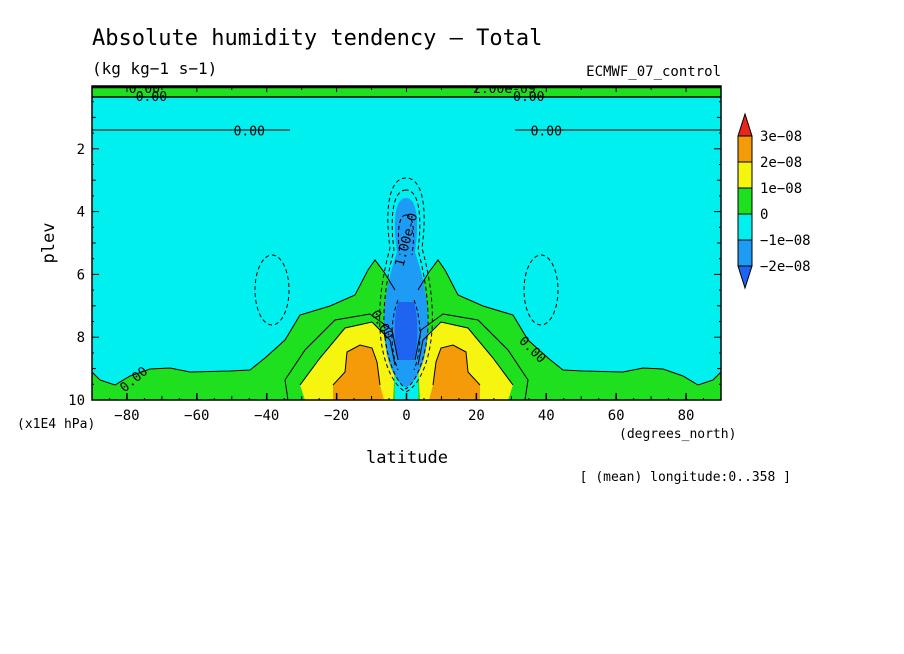 The height and width of the screenshot is (654, 904). Describe the element at coordinates (406, 285) in the screenshot. I see `contours-dashed` at that location.